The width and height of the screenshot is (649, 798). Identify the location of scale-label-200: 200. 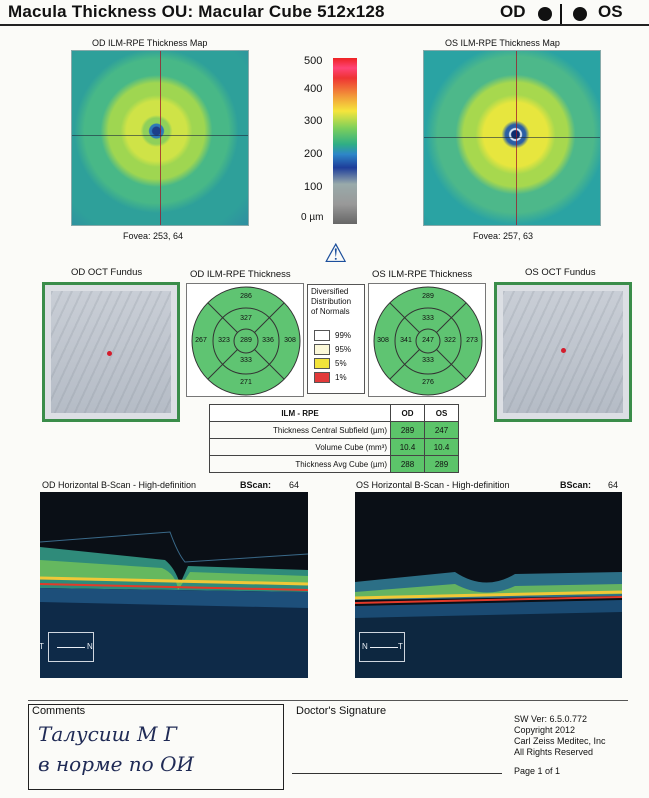
(313, 154).